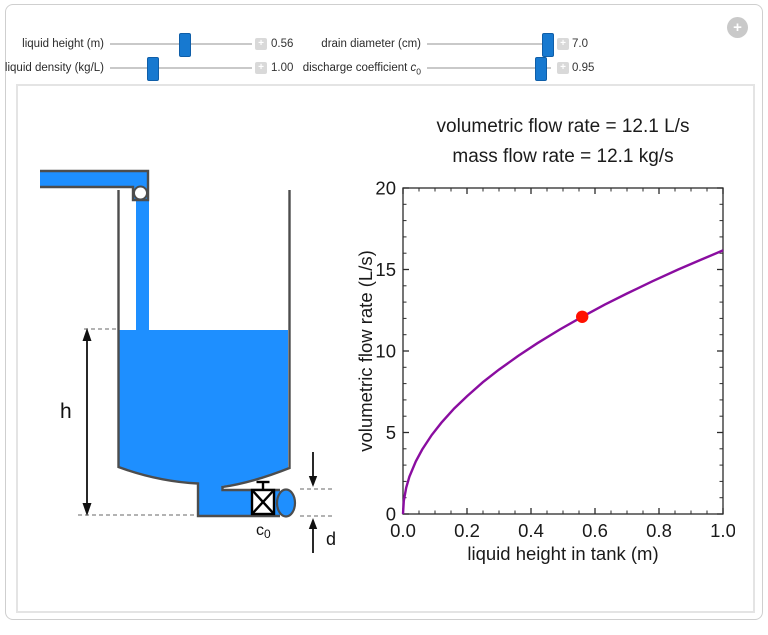 This screenshot has width=768, height=635. Describe the element at coordinates (140, 193) in the screenshot. I see `pipe-elbow-joint-icon` at that location.